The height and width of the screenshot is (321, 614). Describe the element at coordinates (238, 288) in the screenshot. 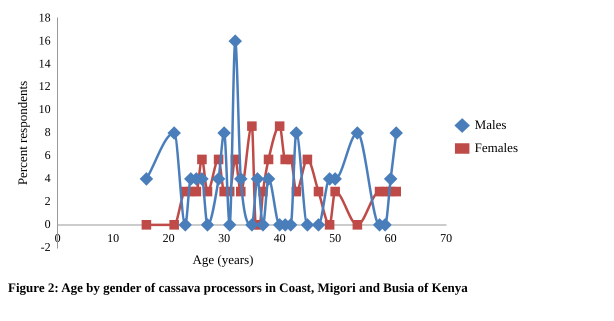

I see `text: Figure 2: Age by gender of cassava processors in Coast, Migori and Busia of Kenya` at that location.